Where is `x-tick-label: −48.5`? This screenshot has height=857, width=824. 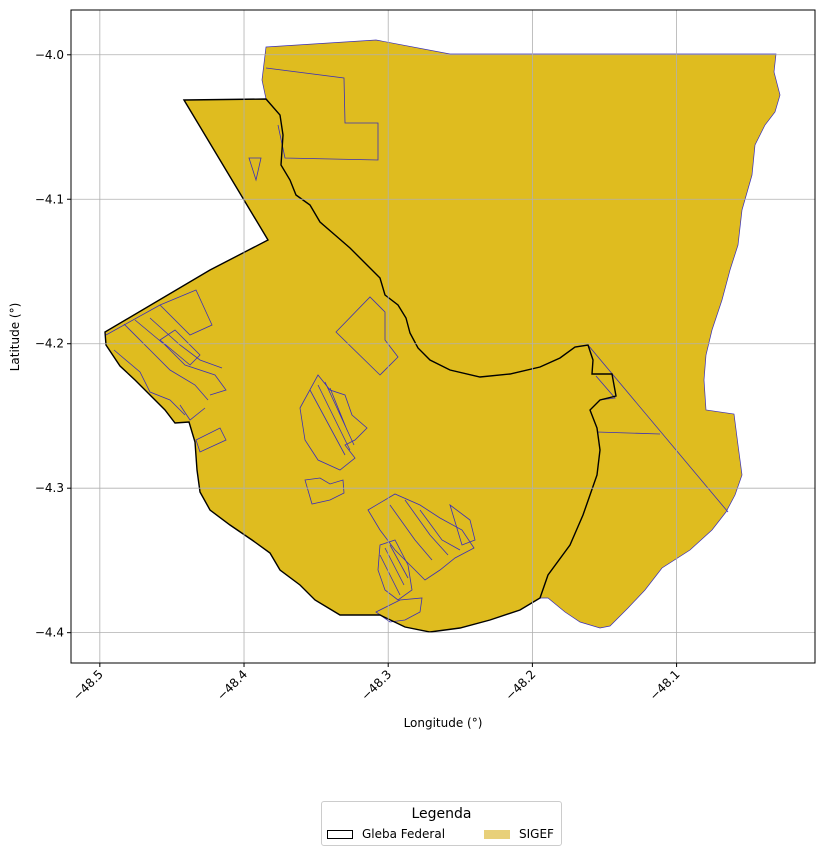 x-tick-label: −48.5 is located at coordinates (88, 685).